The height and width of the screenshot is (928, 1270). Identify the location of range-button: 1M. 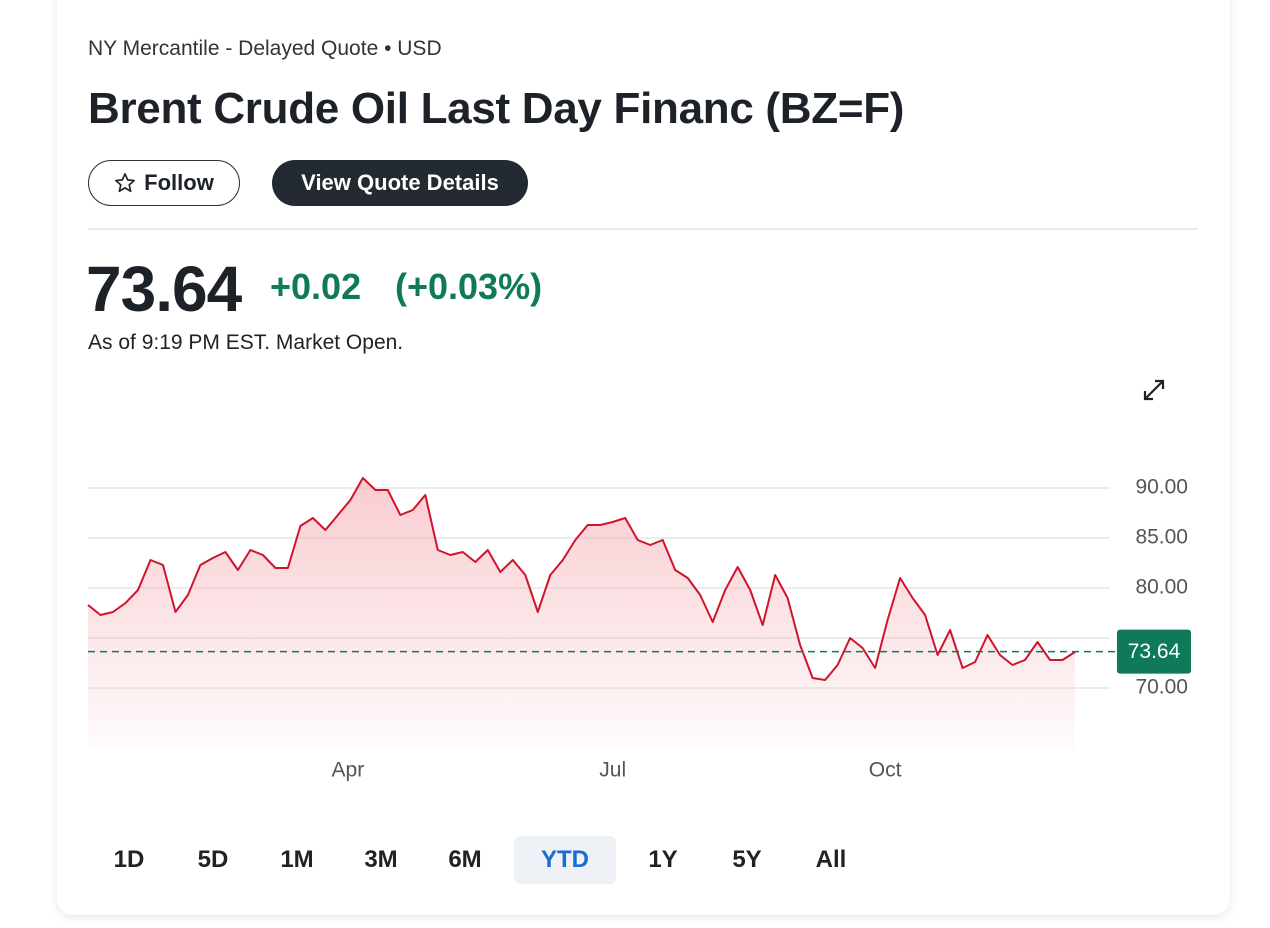
(297, 859).